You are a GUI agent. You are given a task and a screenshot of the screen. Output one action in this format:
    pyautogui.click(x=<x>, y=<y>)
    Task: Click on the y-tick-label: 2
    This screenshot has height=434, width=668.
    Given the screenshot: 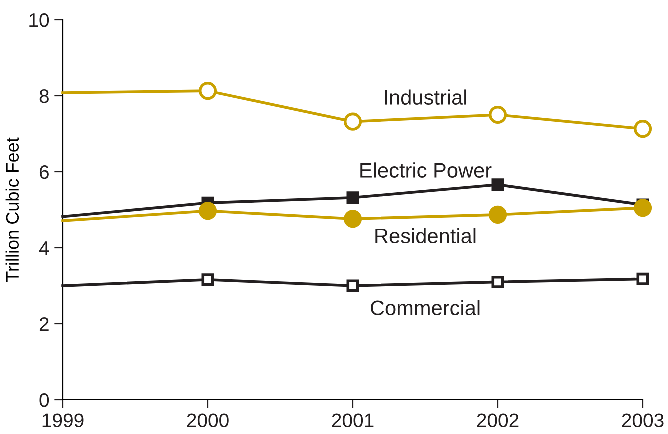 What is the action you would take?
    pyautogui.click(x=44, y=324)
    